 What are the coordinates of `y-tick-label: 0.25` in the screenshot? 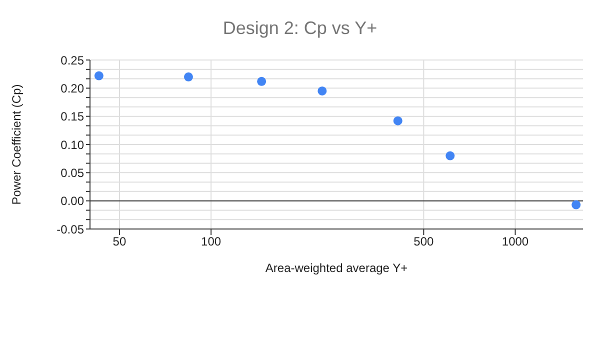 It's located at (72, 60).